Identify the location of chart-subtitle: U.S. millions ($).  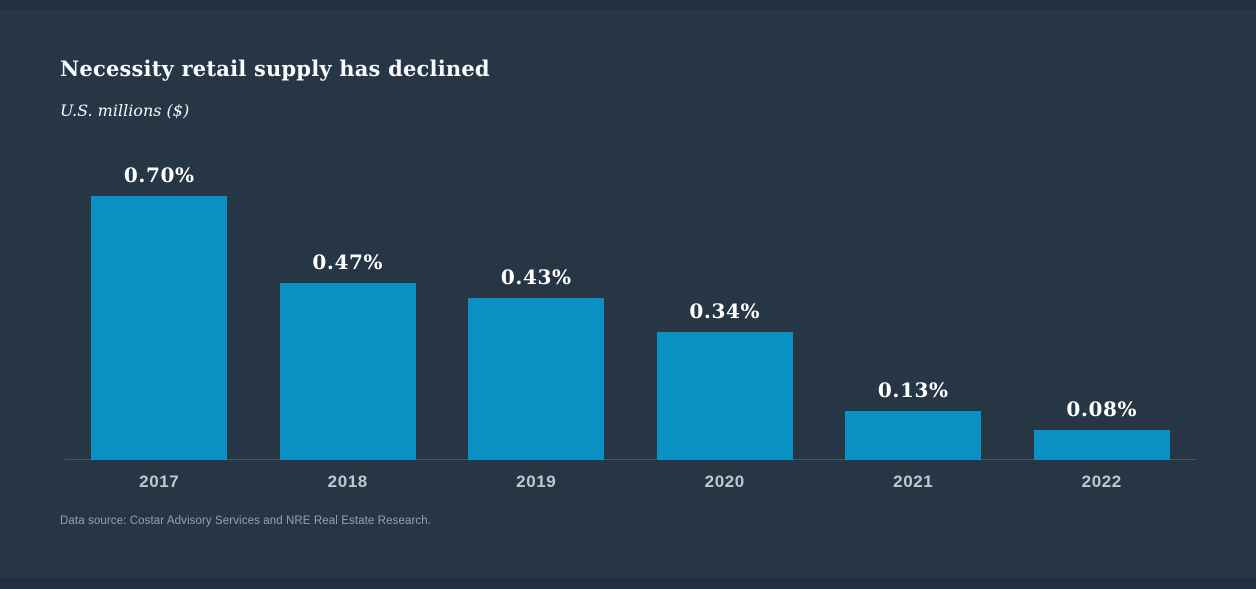
(125, 110).